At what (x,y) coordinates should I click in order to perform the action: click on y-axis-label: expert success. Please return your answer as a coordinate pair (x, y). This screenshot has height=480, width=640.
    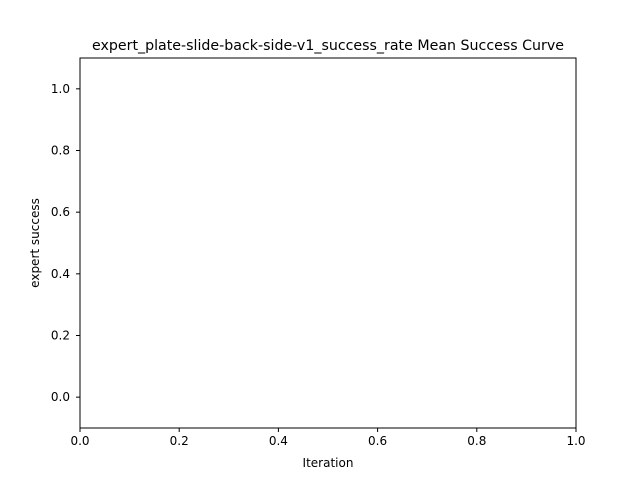
    Looking at the image, I should click on (35, 243).